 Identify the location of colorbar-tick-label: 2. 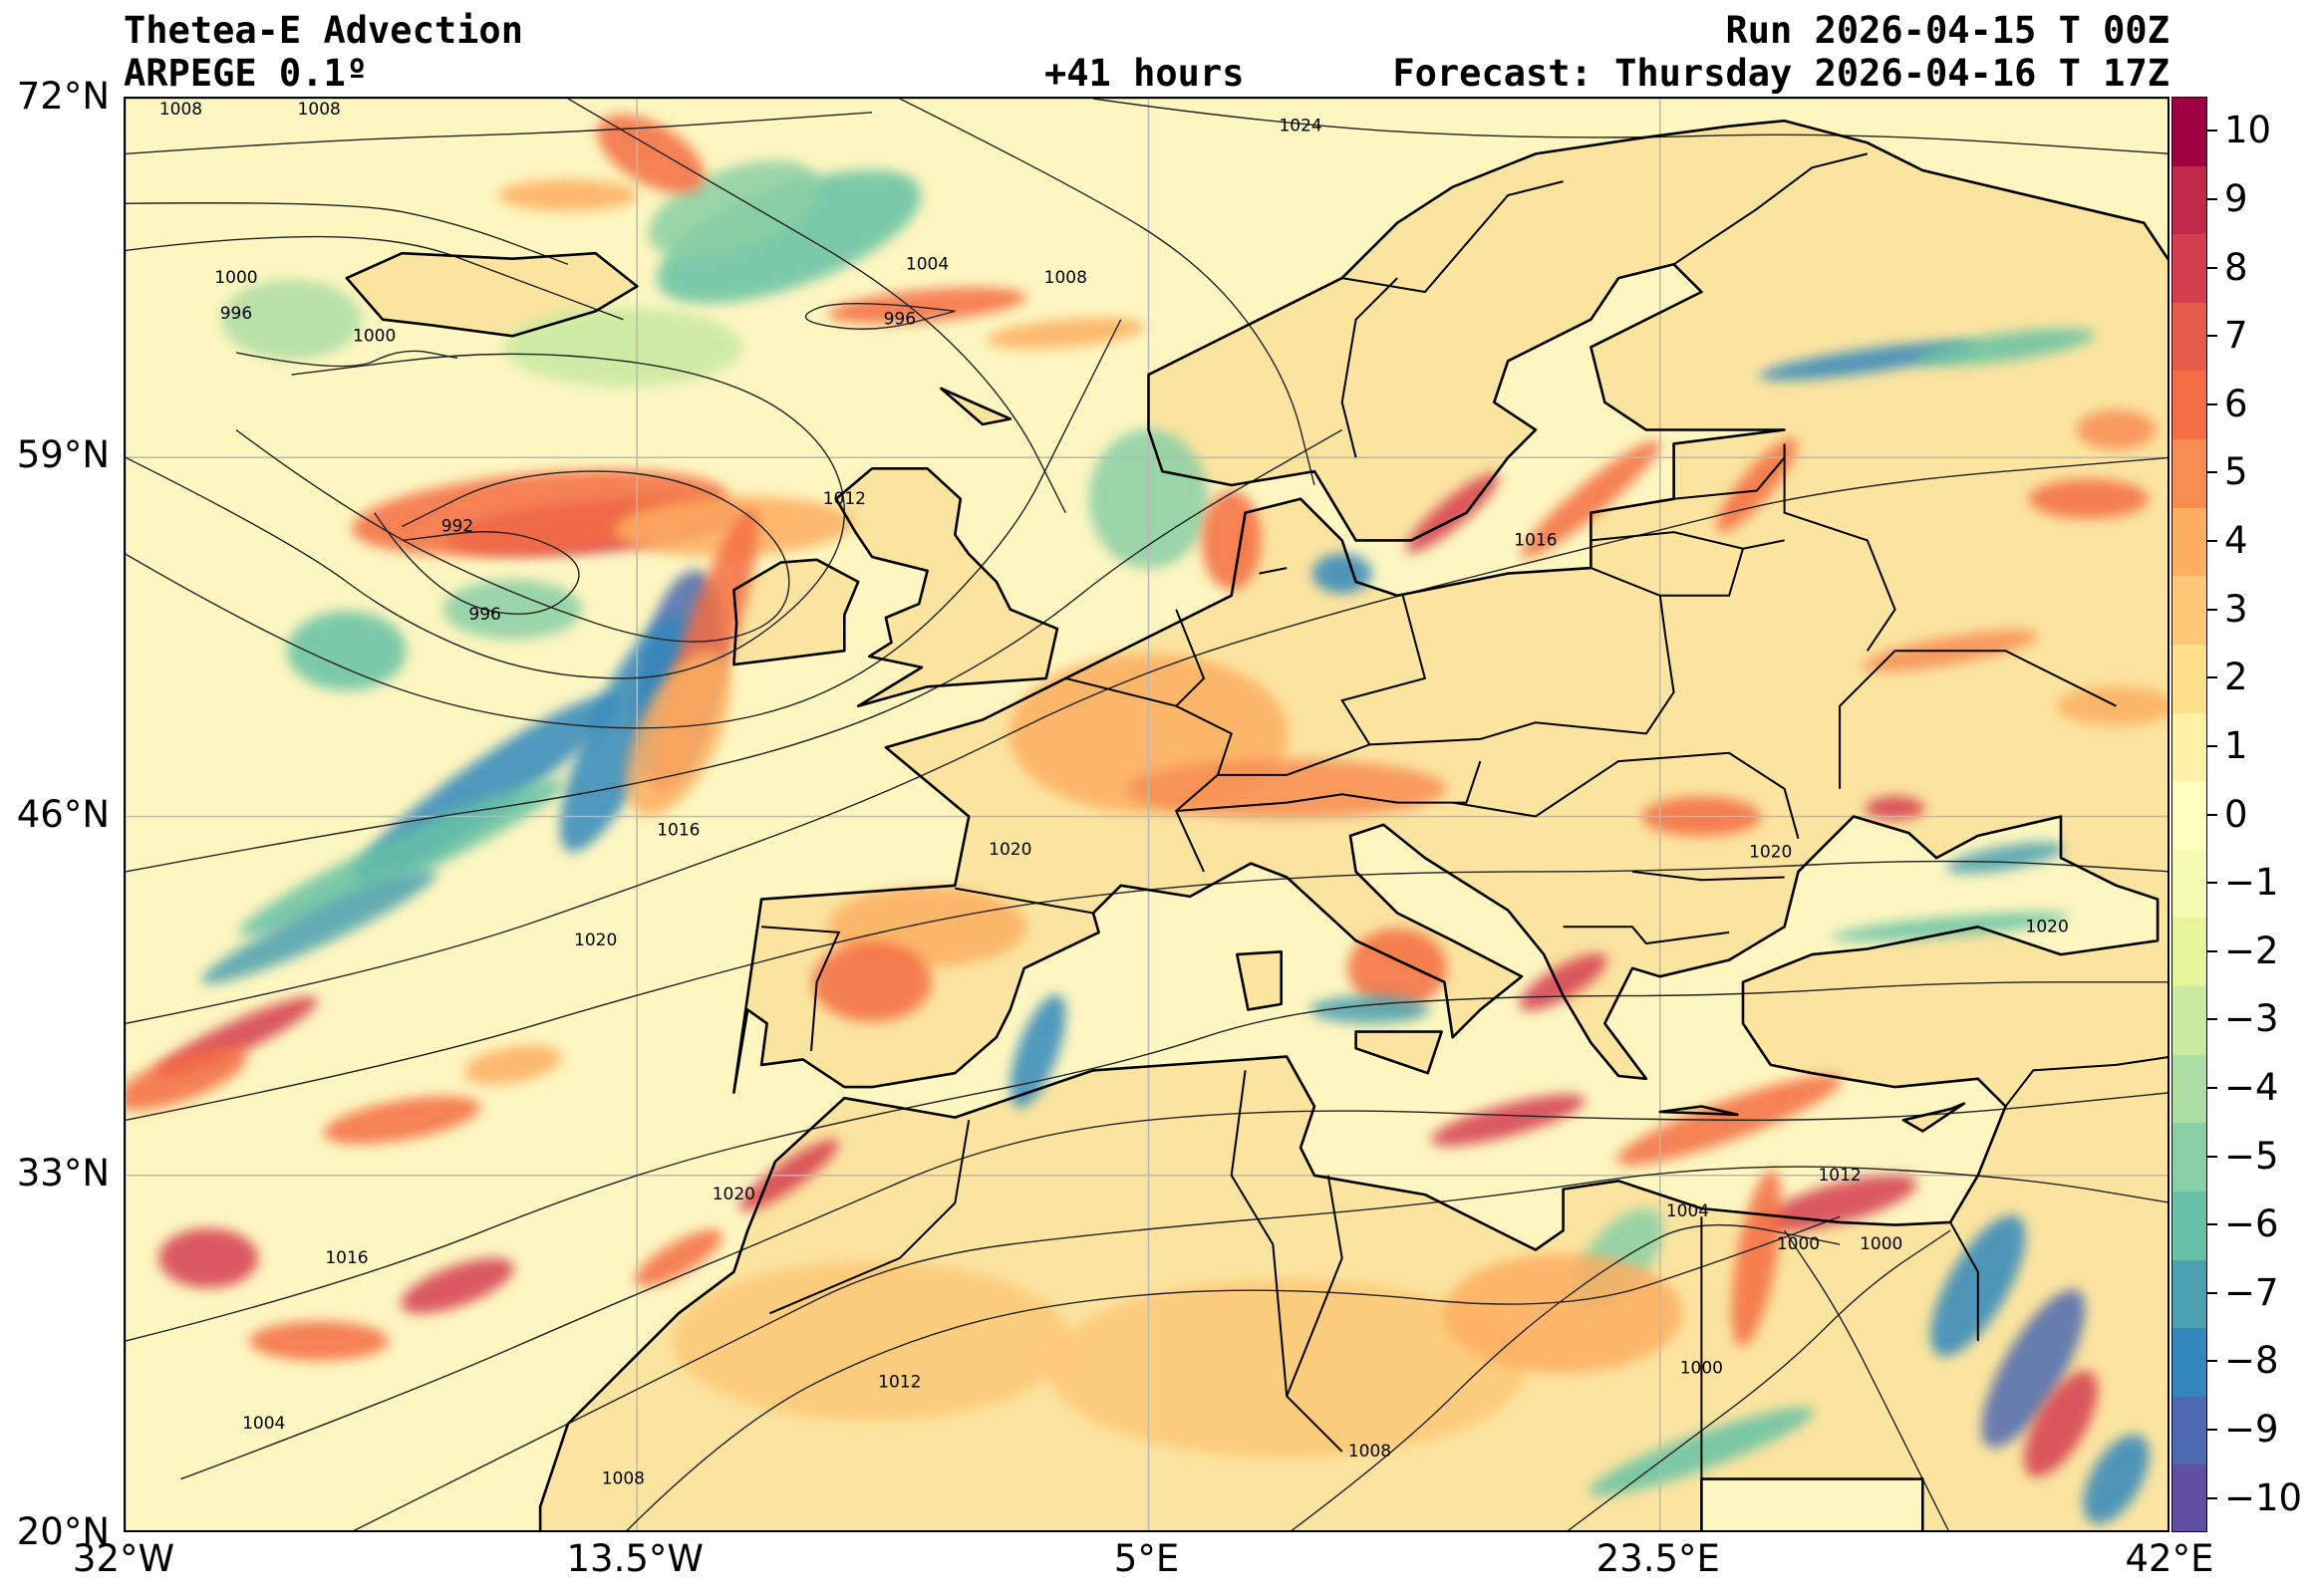
(2236, 677).